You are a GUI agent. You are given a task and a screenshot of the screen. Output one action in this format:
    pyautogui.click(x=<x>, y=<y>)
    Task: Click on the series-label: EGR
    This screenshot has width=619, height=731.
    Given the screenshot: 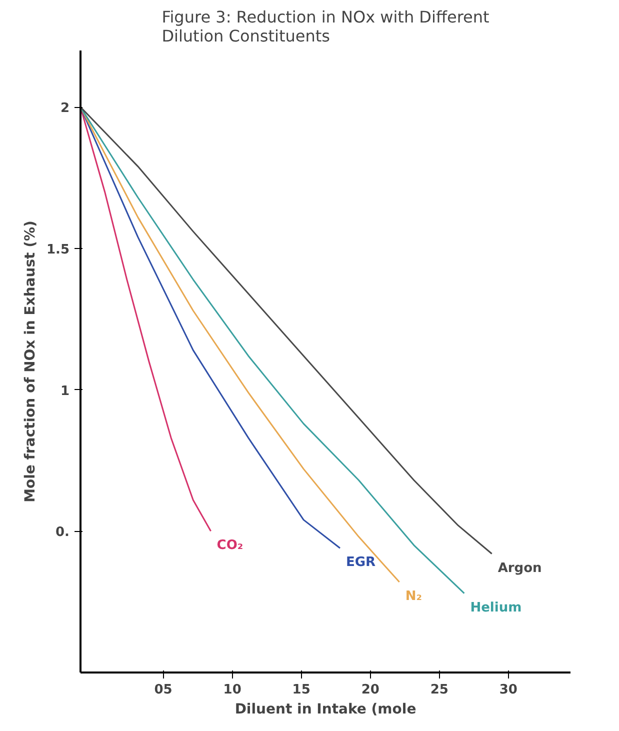 What is the action you would take?
    pyautogui.click(x=361, y=562)
    